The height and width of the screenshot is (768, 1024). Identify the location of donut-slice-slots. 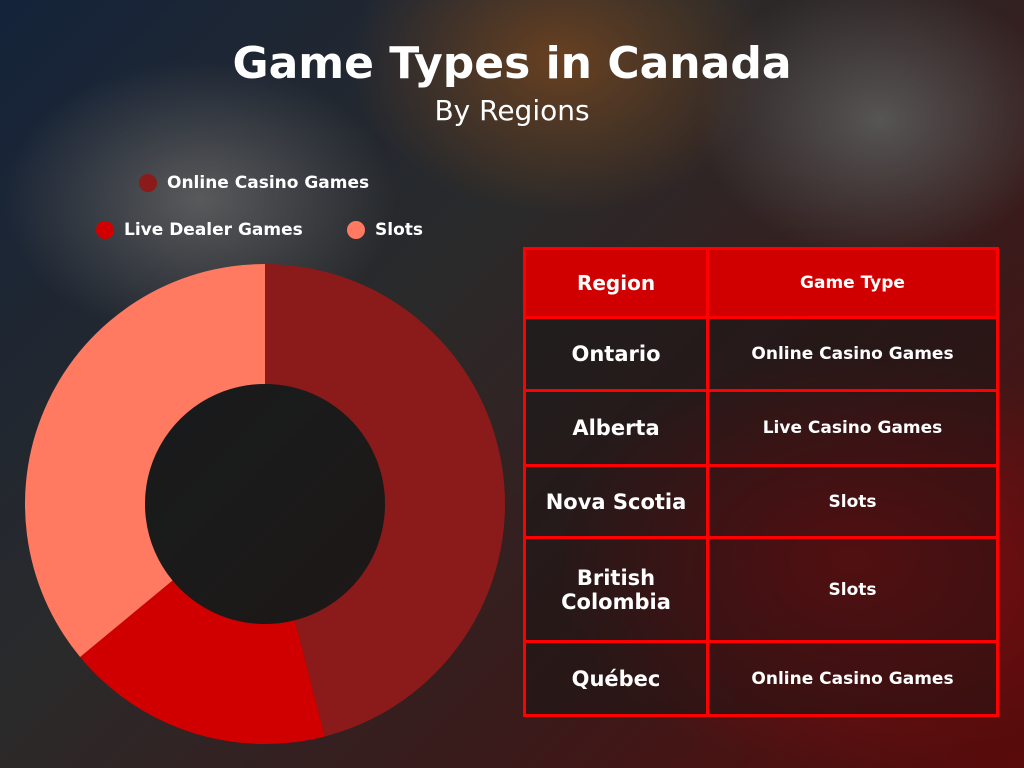
(145, 460).